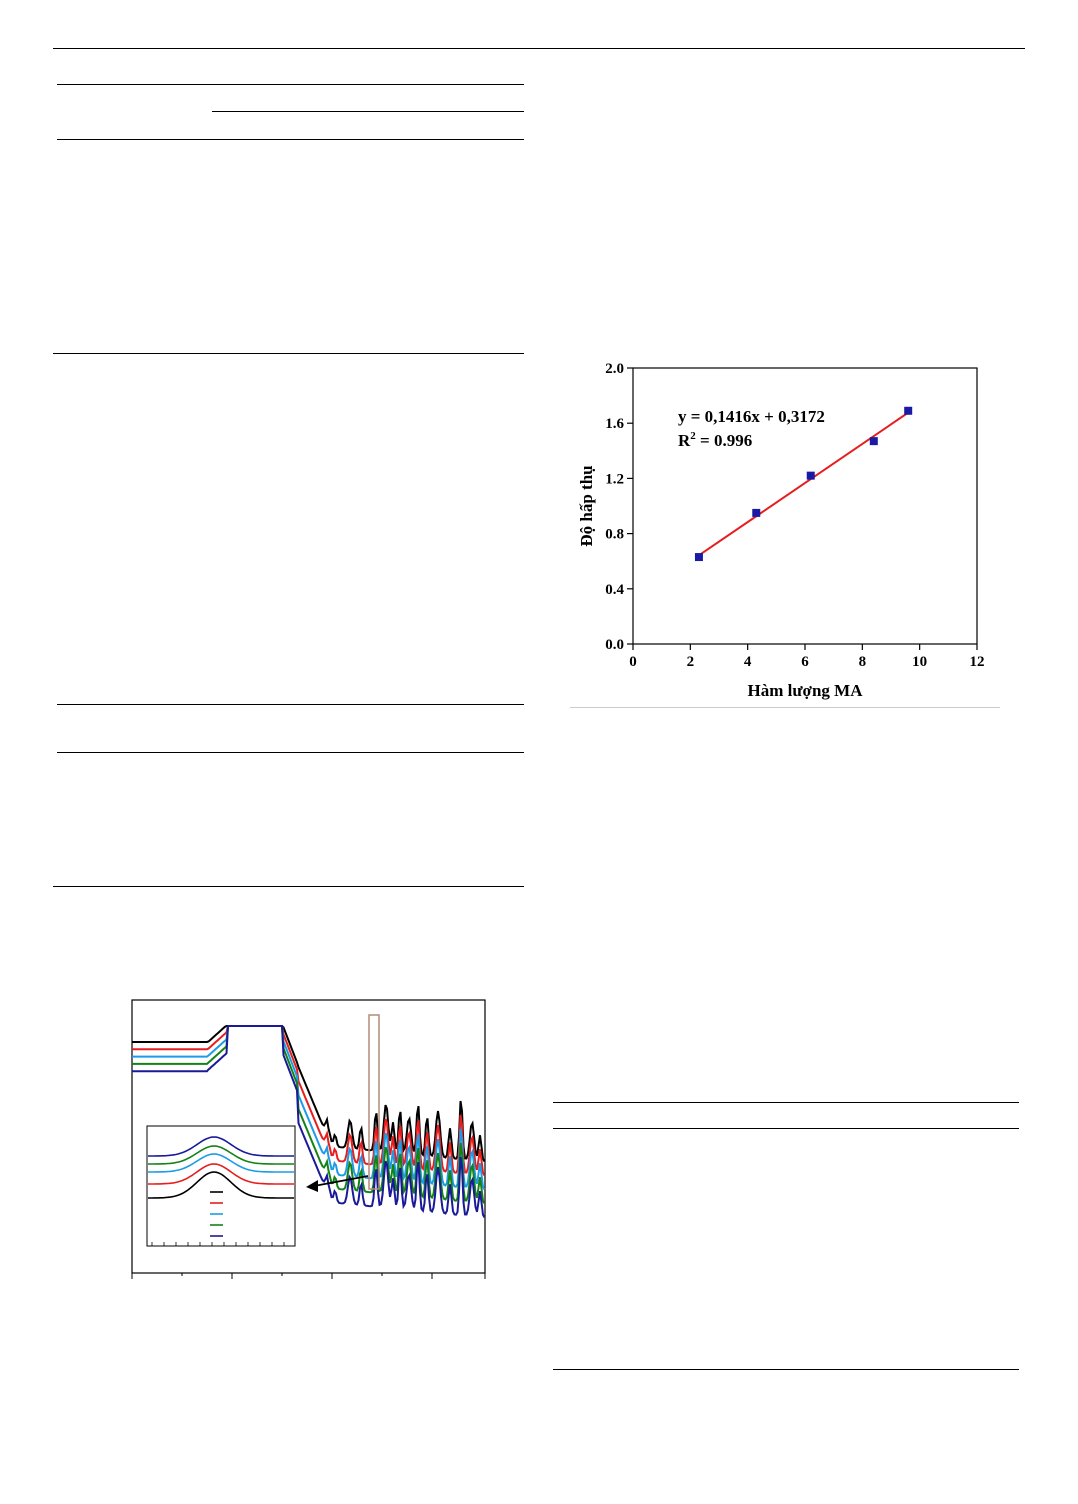 This screenshot has height=1504, width=1078. I want to click on figure-caption-rule, so click(785, 707).